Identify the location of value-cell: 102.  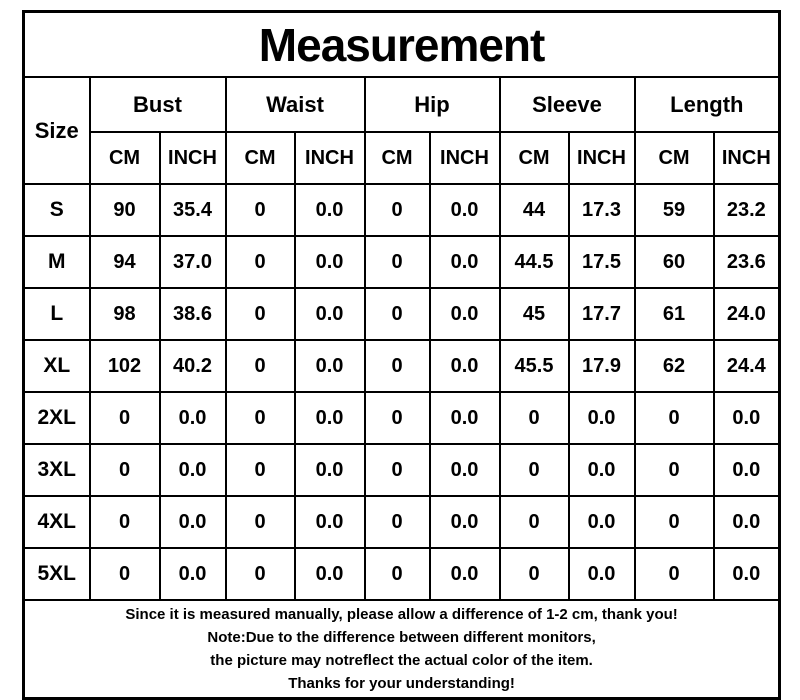
(124, 366).